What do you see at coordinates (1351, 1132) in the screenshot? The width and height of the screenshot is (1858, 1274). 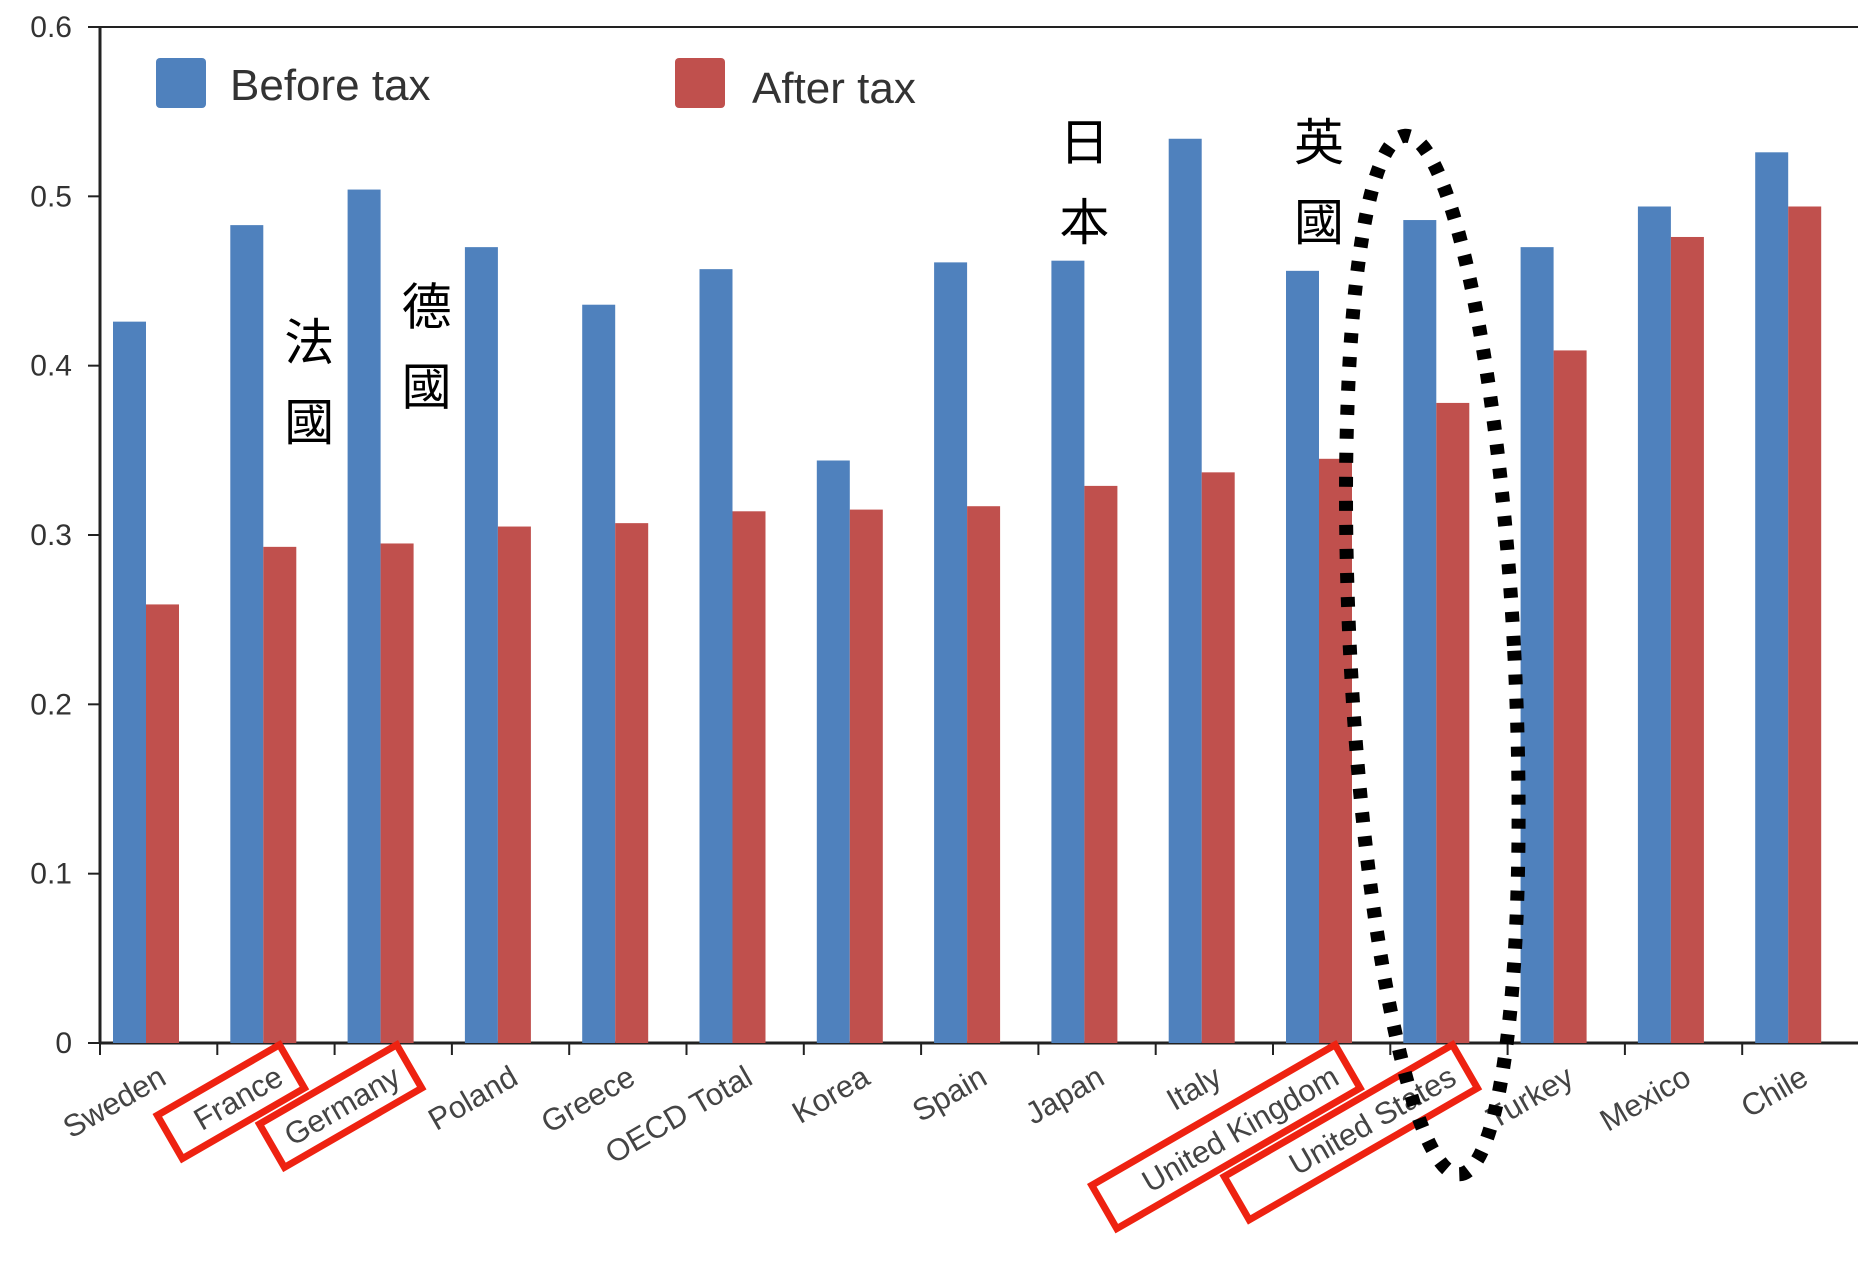 I see `highlight-box-united-states` at bounding box center [1351, 1132].